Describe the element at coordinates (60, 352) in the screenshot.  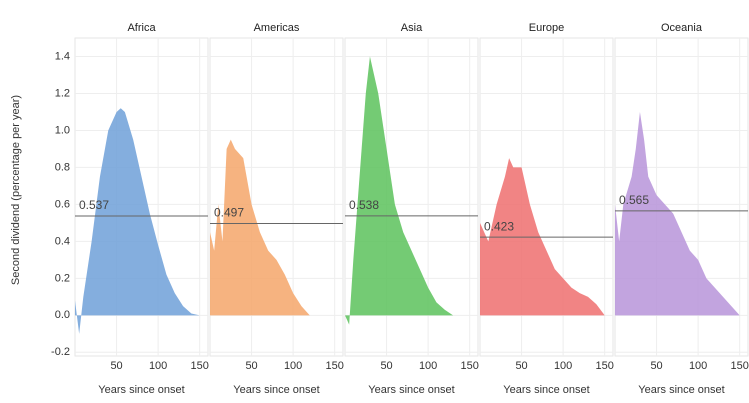
I see `y-tick-label: -0.2` at that location.